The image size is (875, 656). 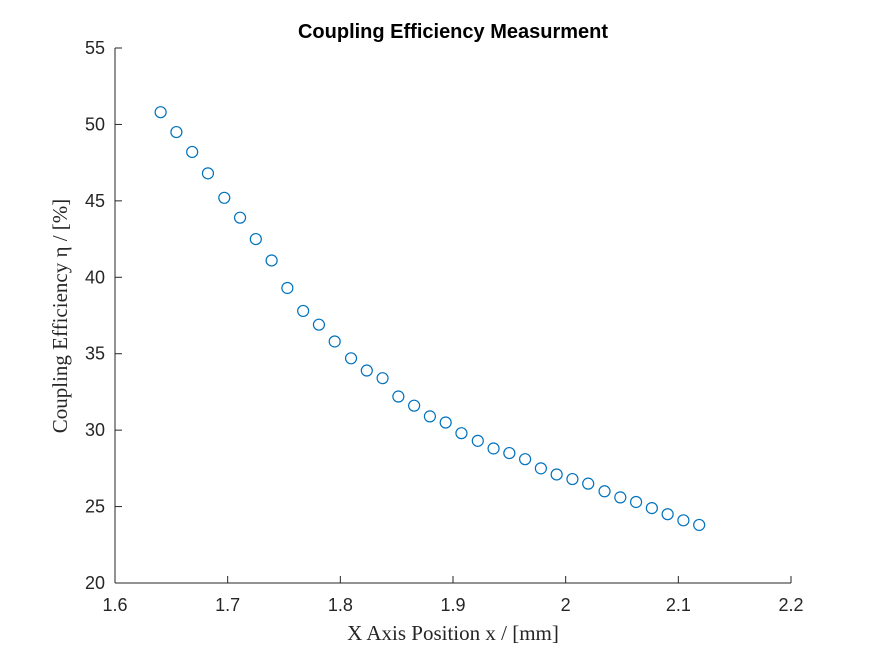 I want to click on x-axis-ticks: 1.6 1.7 1.8 1.9 2 2.1 2.2, so click(x=453, y=595).